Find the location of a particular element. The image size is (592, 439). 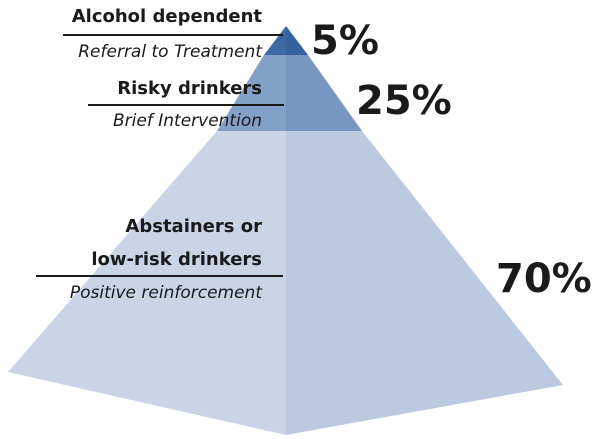

tier-risky-title: Risky drinkers is located at coordinates (189, 88).